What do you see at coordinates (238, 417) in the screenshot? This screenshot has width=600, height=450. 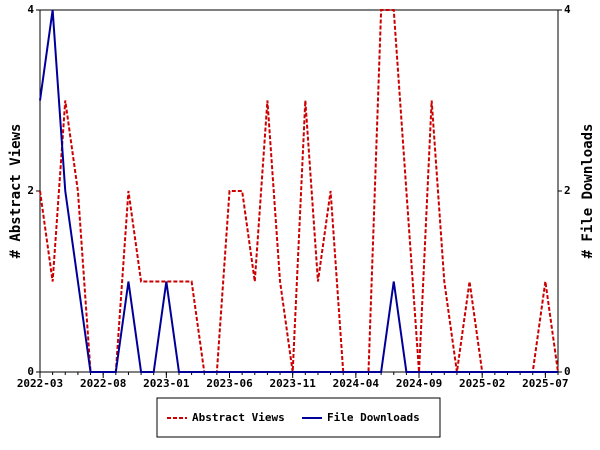 I see `legend-label: Abstract Views` at bounding box center [238, 417].